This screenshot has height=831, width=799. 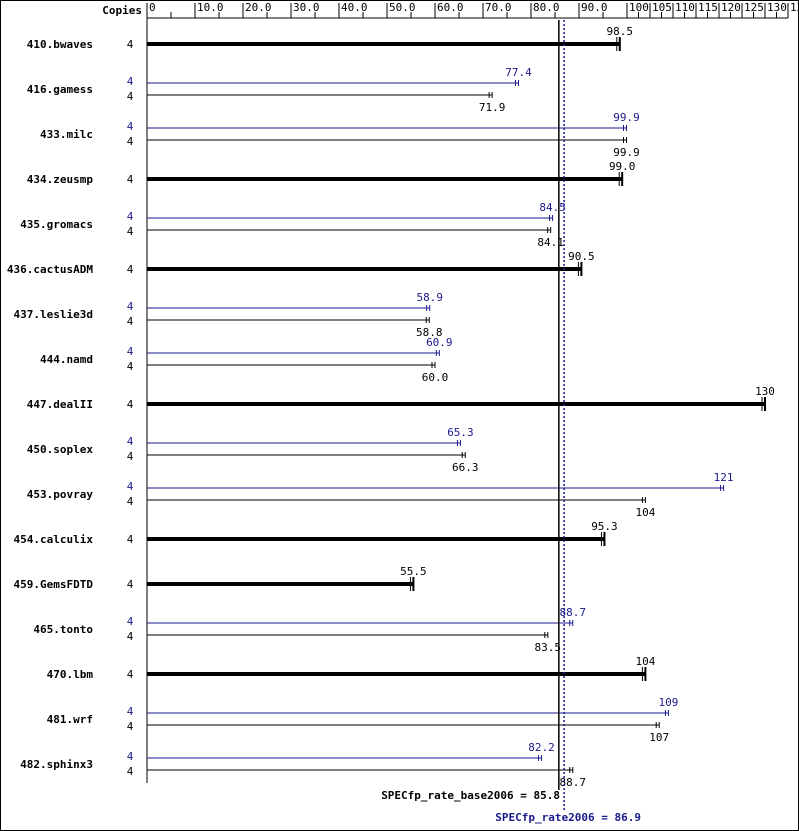 What do you see at coordinates (60, 494) in the screenshot?
I see `benchmark-label: 453.povray` at bounding box center [60, 494].